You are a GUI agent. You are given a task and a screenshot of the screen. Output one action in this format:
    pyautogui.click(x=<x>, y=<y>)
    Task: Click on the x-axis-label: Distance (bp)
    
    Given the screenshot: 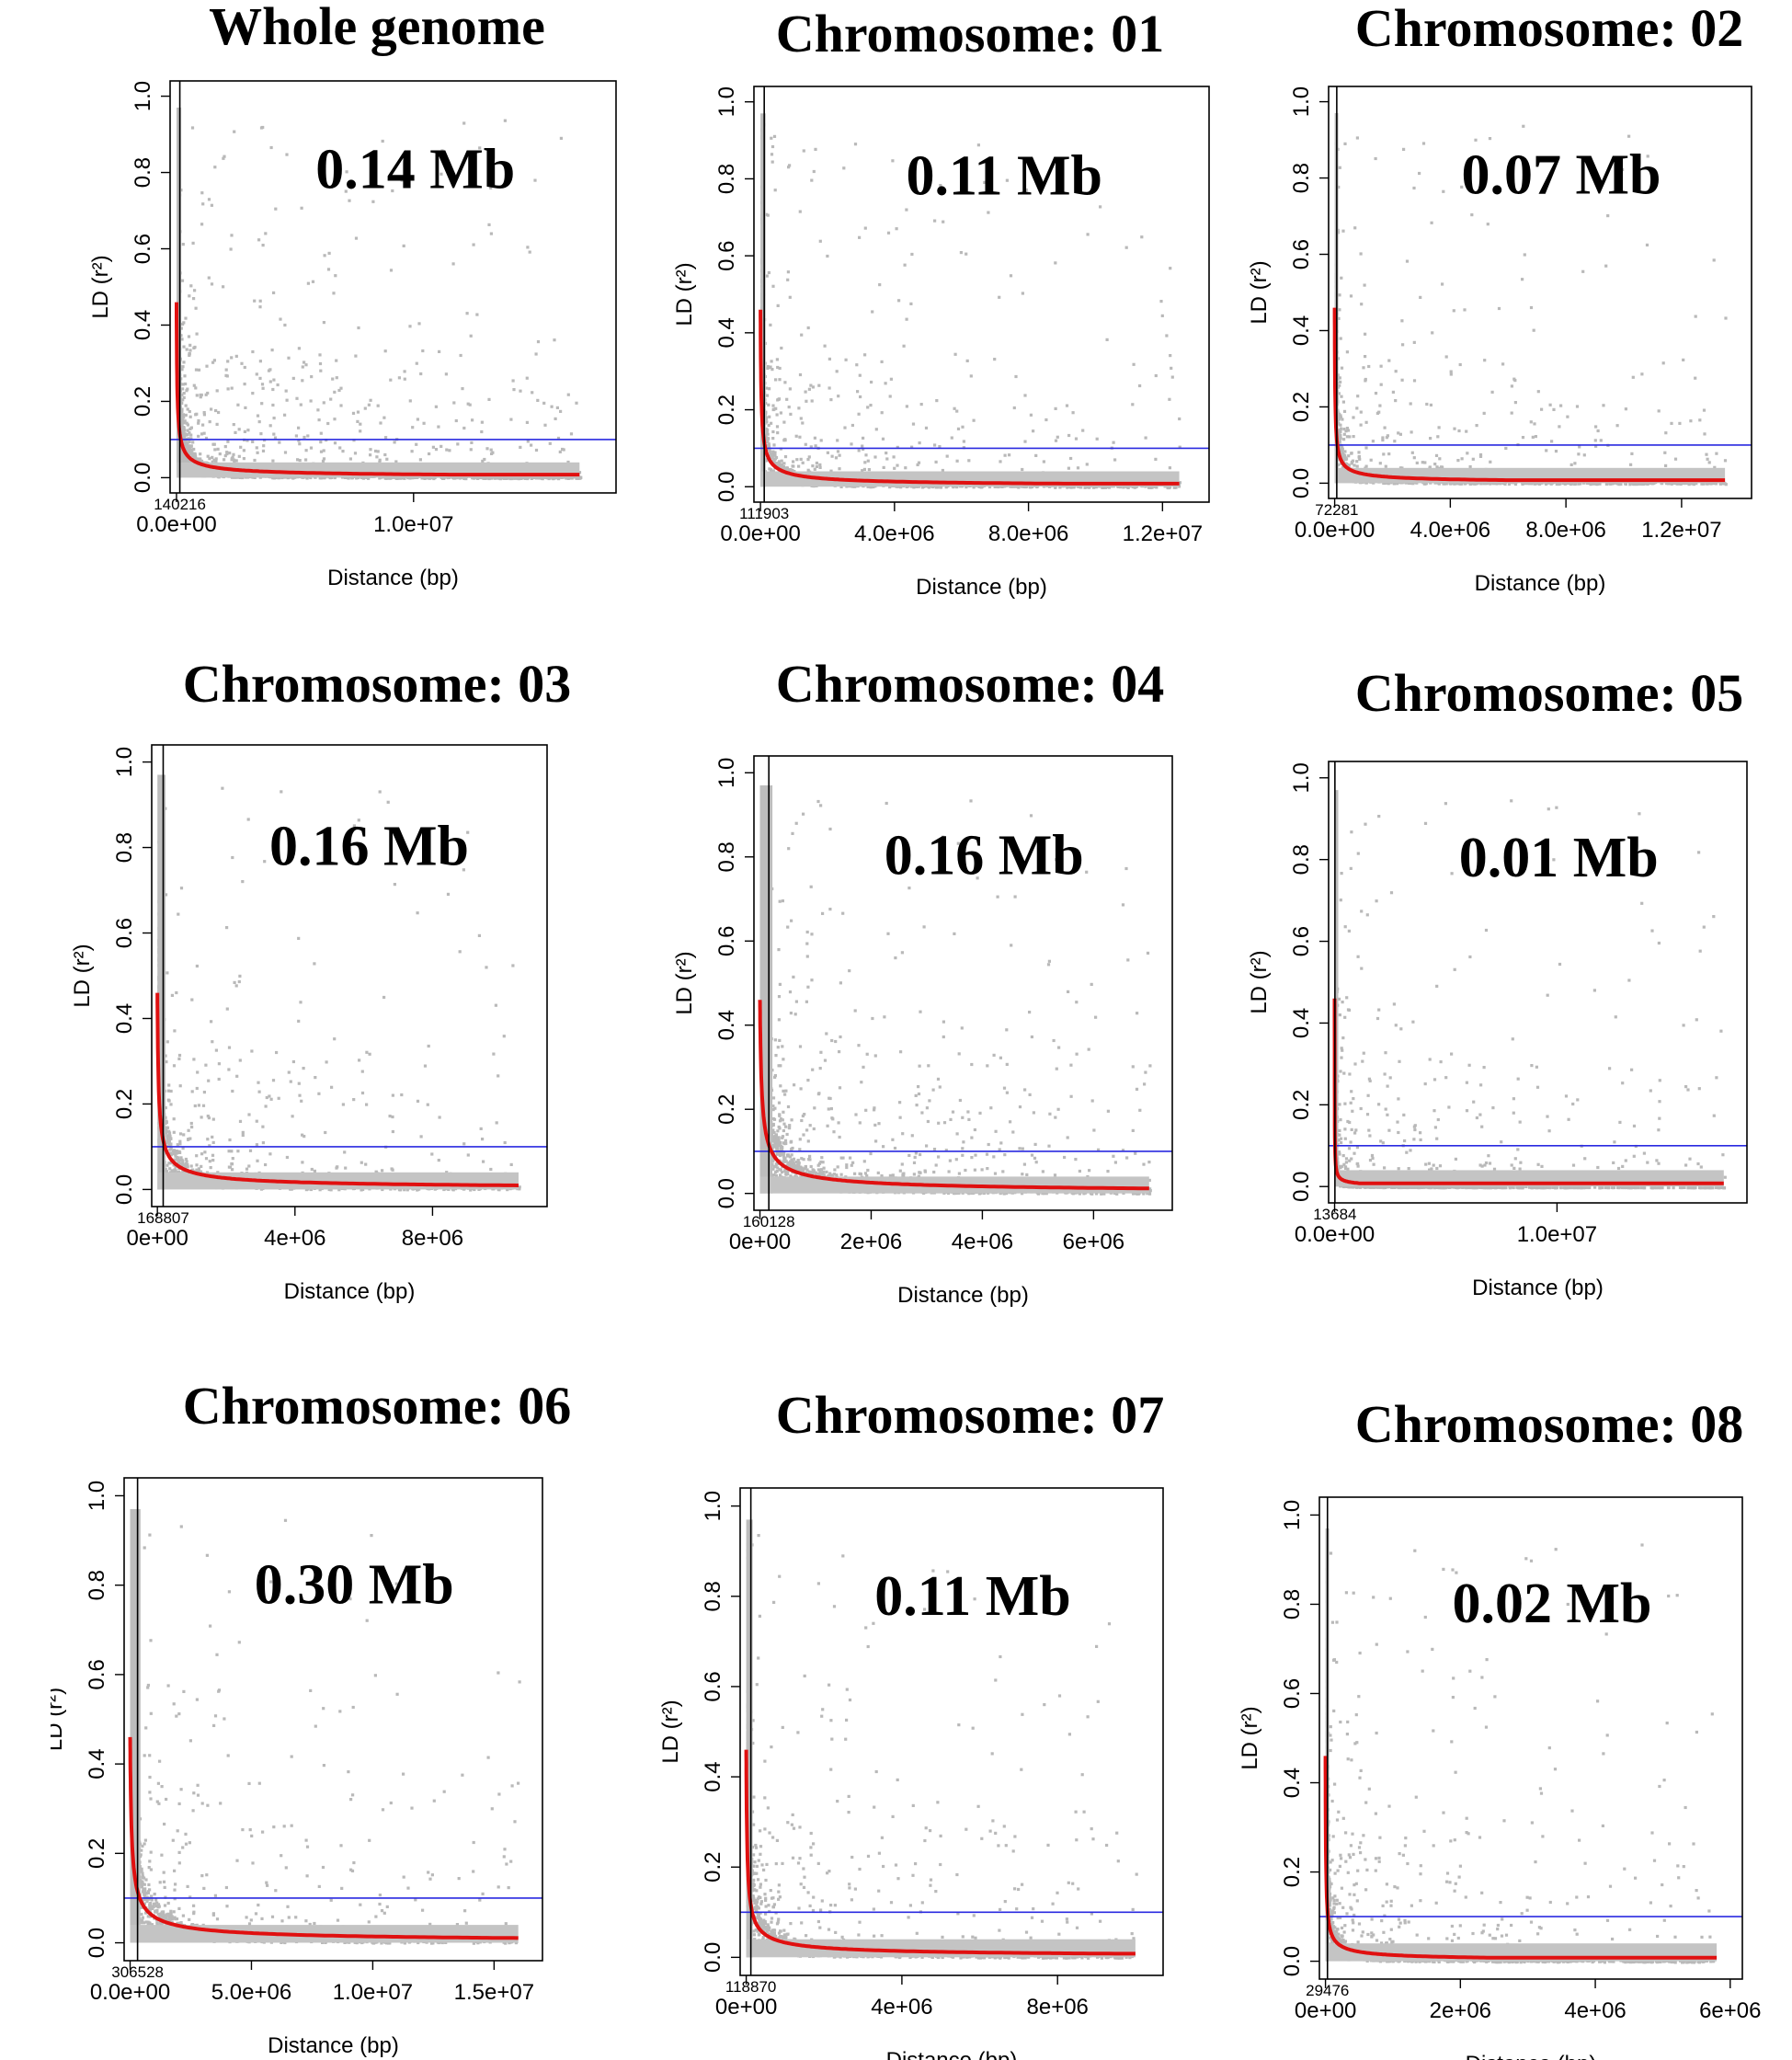 What is the action you would take?
    pyautogui.click(x=1541, y=583)
    